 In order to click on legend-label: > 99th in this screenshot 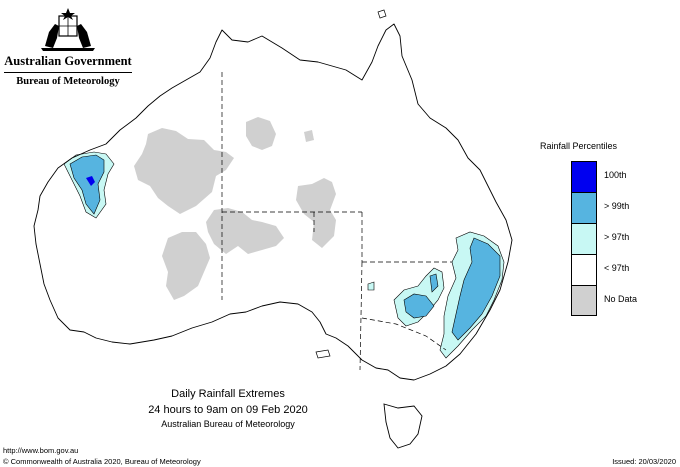, I will do `click(617, 206)`.